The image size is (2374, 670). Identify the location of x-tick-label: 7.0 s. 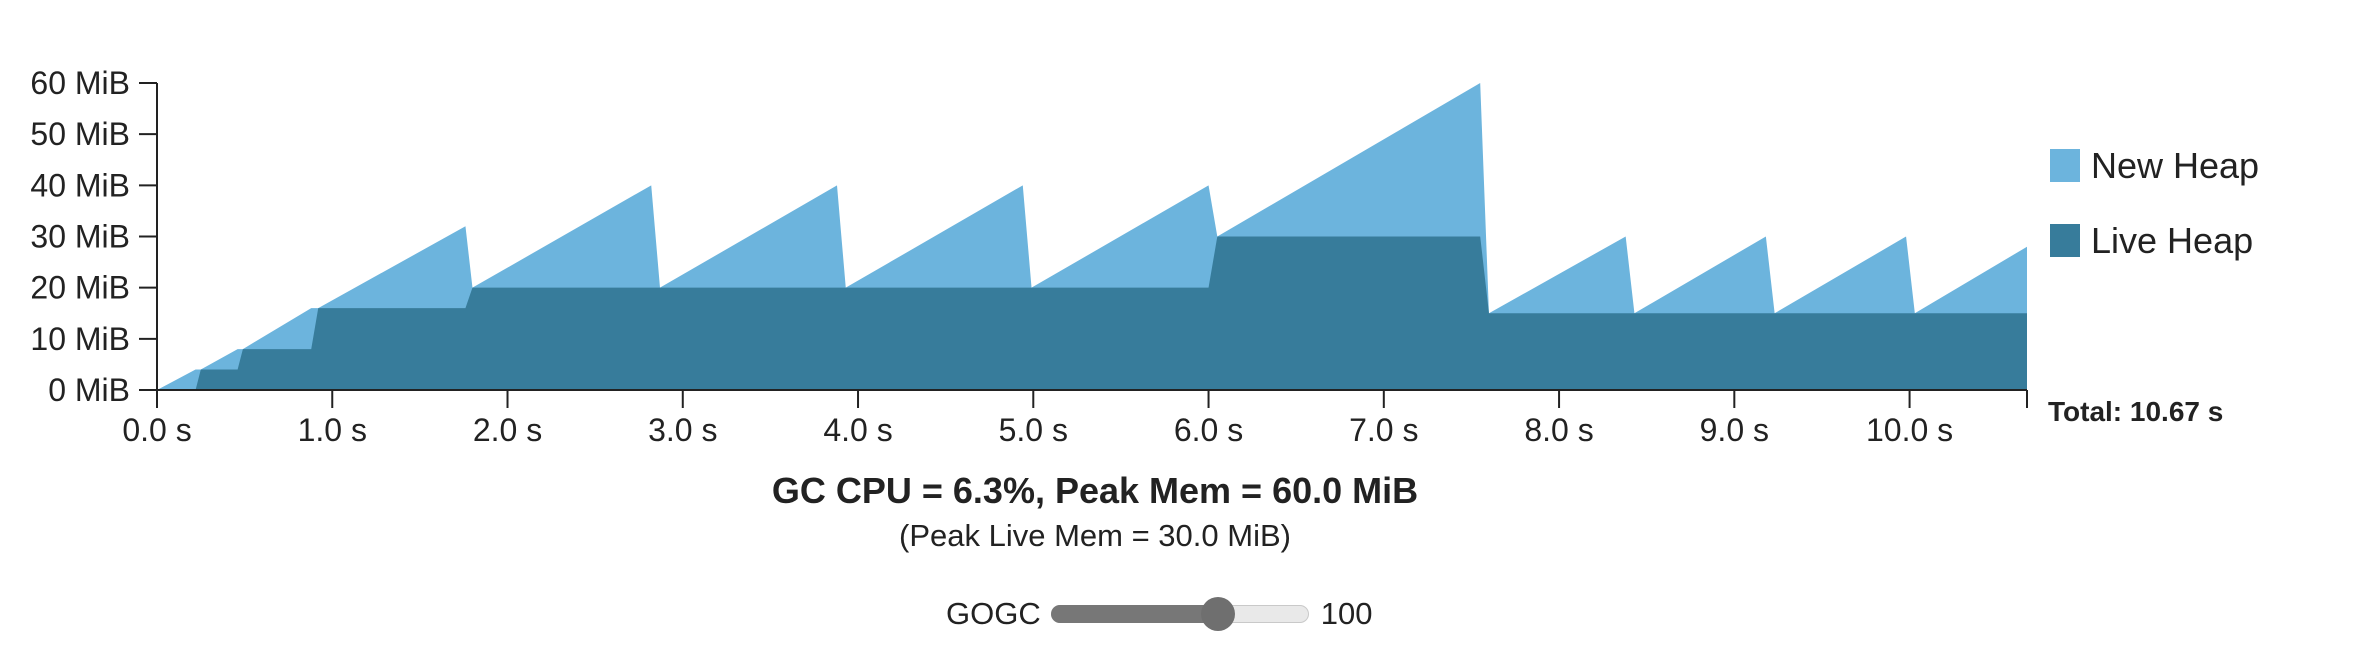
(1383, 430).